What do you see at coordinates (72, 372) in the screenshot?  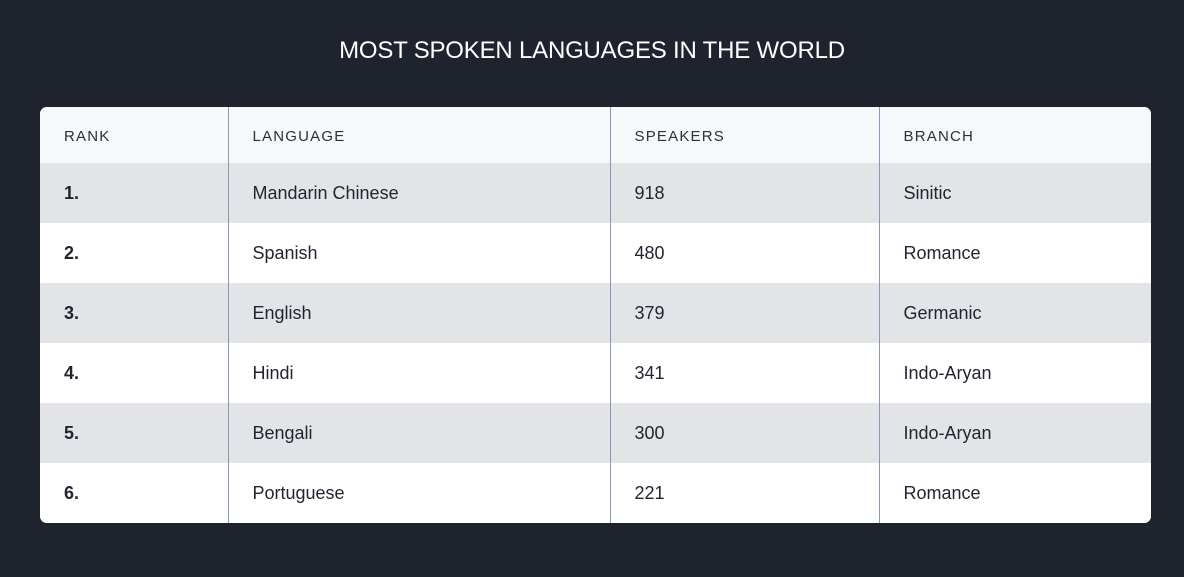 I see `cell-rank: 4.` at bounding box center [72, 372].